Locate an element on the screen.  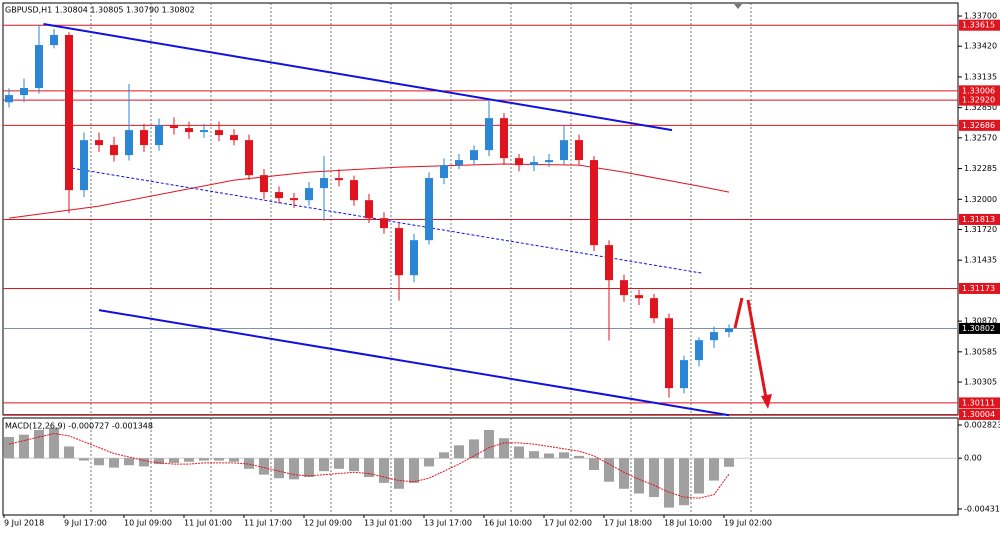
shift-marker is located at coordinates (738, 6).